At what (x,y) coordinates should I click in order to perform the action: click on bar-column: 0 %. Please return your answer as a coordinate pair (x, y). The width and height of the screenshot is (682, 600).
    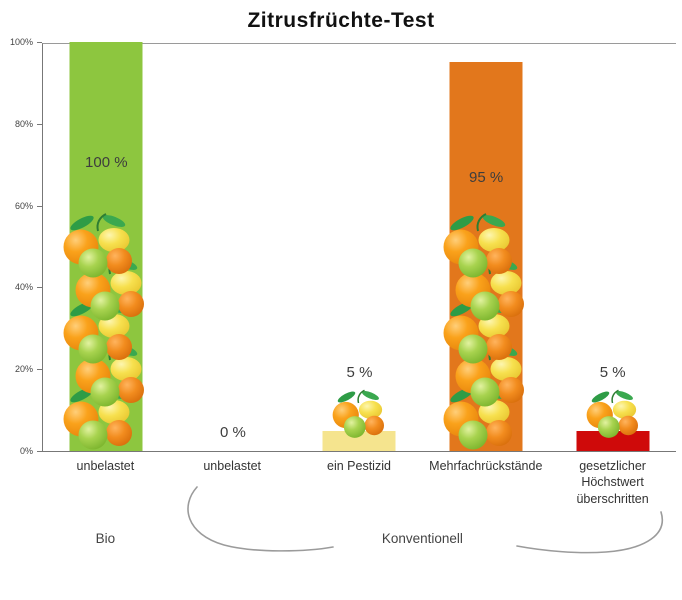
    Looking at the image, I should click on (233, 247).